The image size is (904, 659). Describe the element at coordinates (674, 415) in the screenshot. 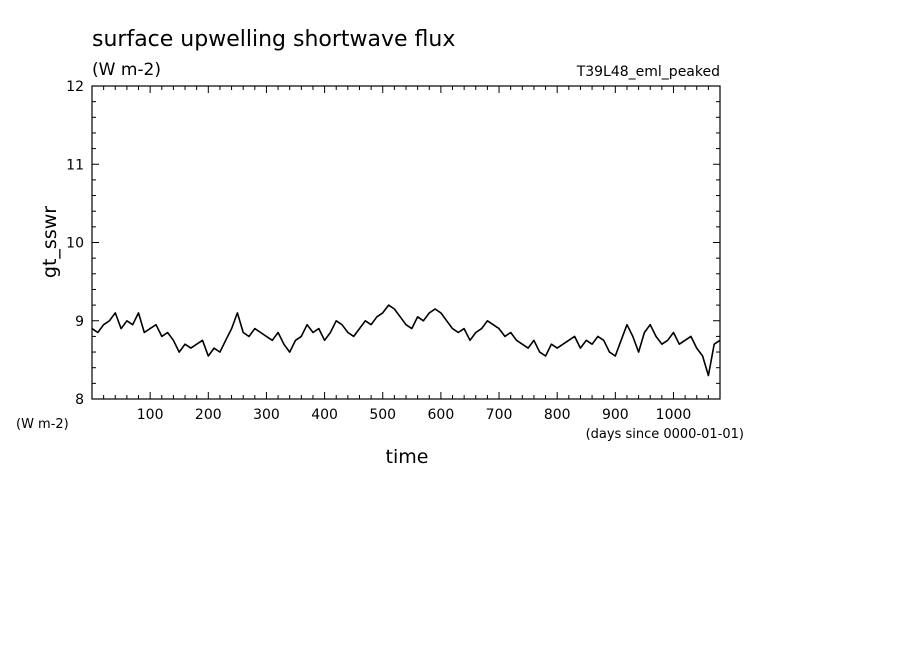

I see `x-tick-label: 1000` at that location.